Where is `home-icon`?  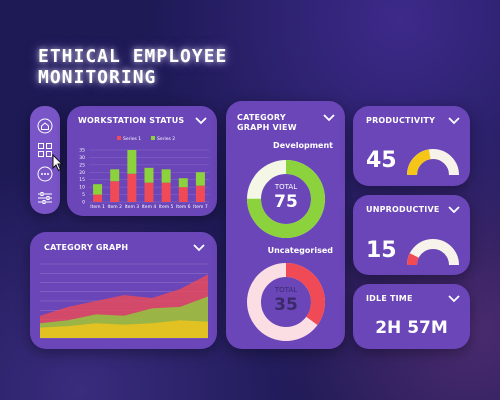
home-icon is located at coordinates (45, 126).